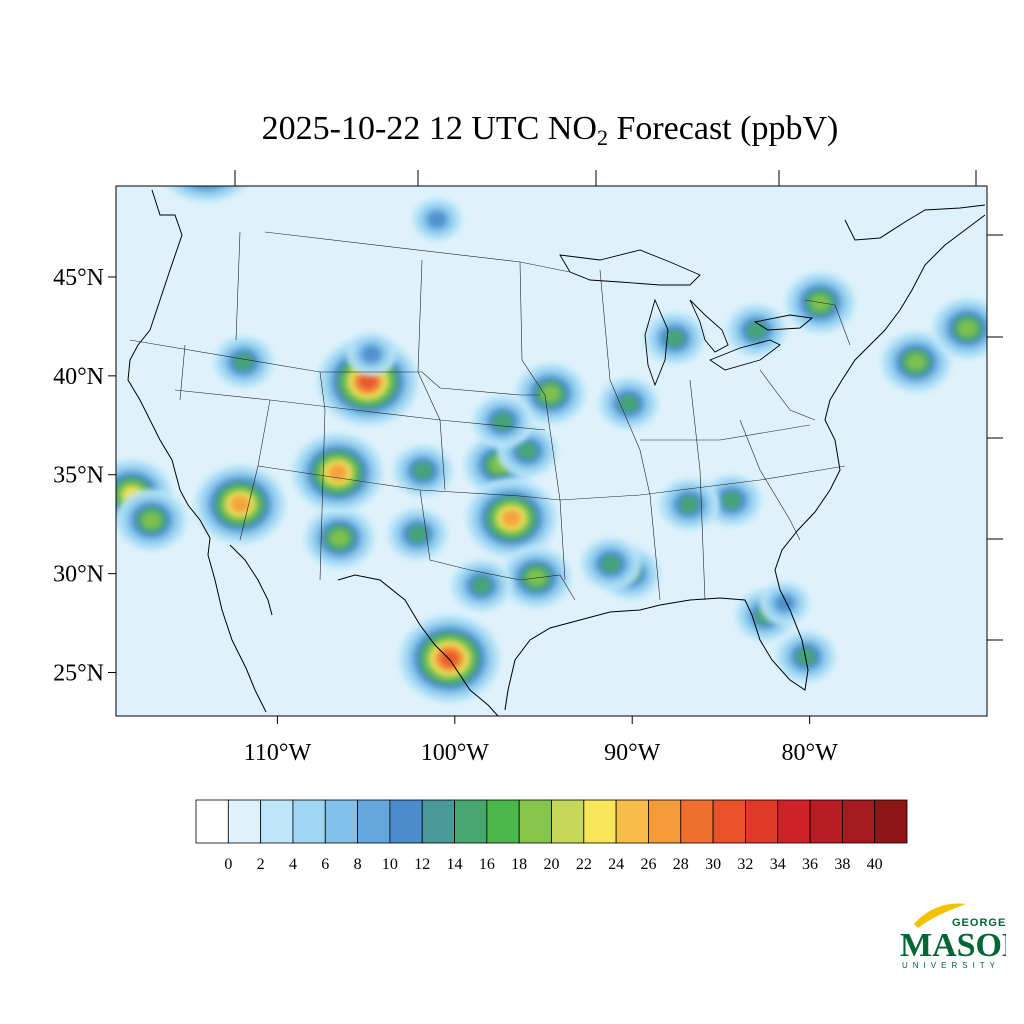 Image resolution: width=1024 pixels, height=1024 pixels. I want to click on map-title: 2025-10-22 12 UTC NO2 Forecast (ppbV), so click(512, 130).